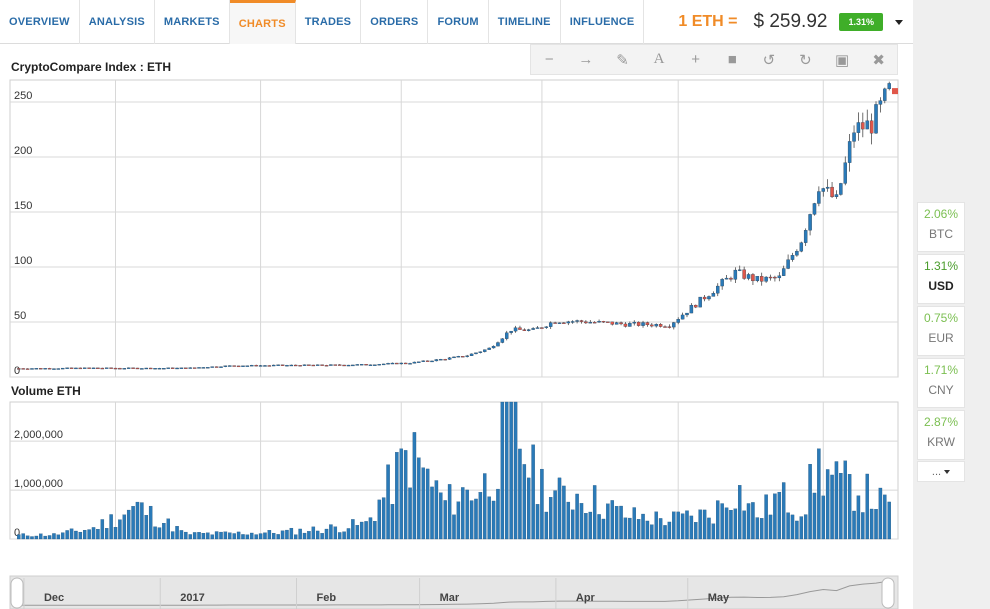 This screenshot has height=609, width=990. What do you see at coordinates (262, 22) in the screenshot?
I see `tab-charts: CHARTS` at bounding box center [262, 22].